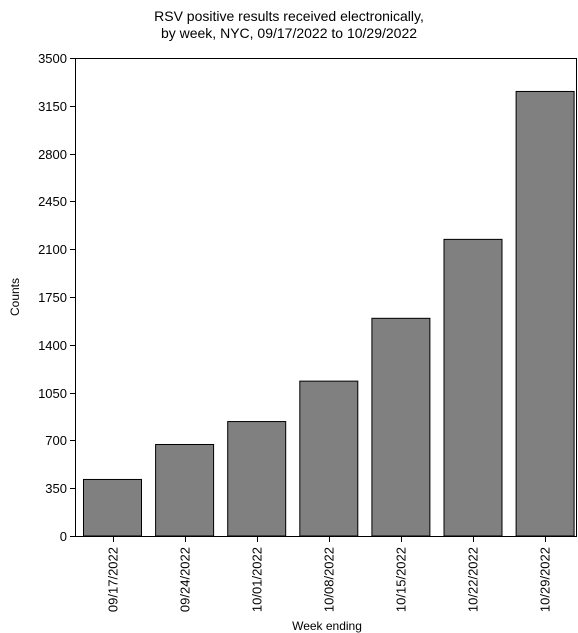 Image resolution: width=578 pixels, height=633 pixels. What do you see at coordinates (63, 536) in the screenshot?
I see `y-tick-label: 0` at bounding box center [63, 536].